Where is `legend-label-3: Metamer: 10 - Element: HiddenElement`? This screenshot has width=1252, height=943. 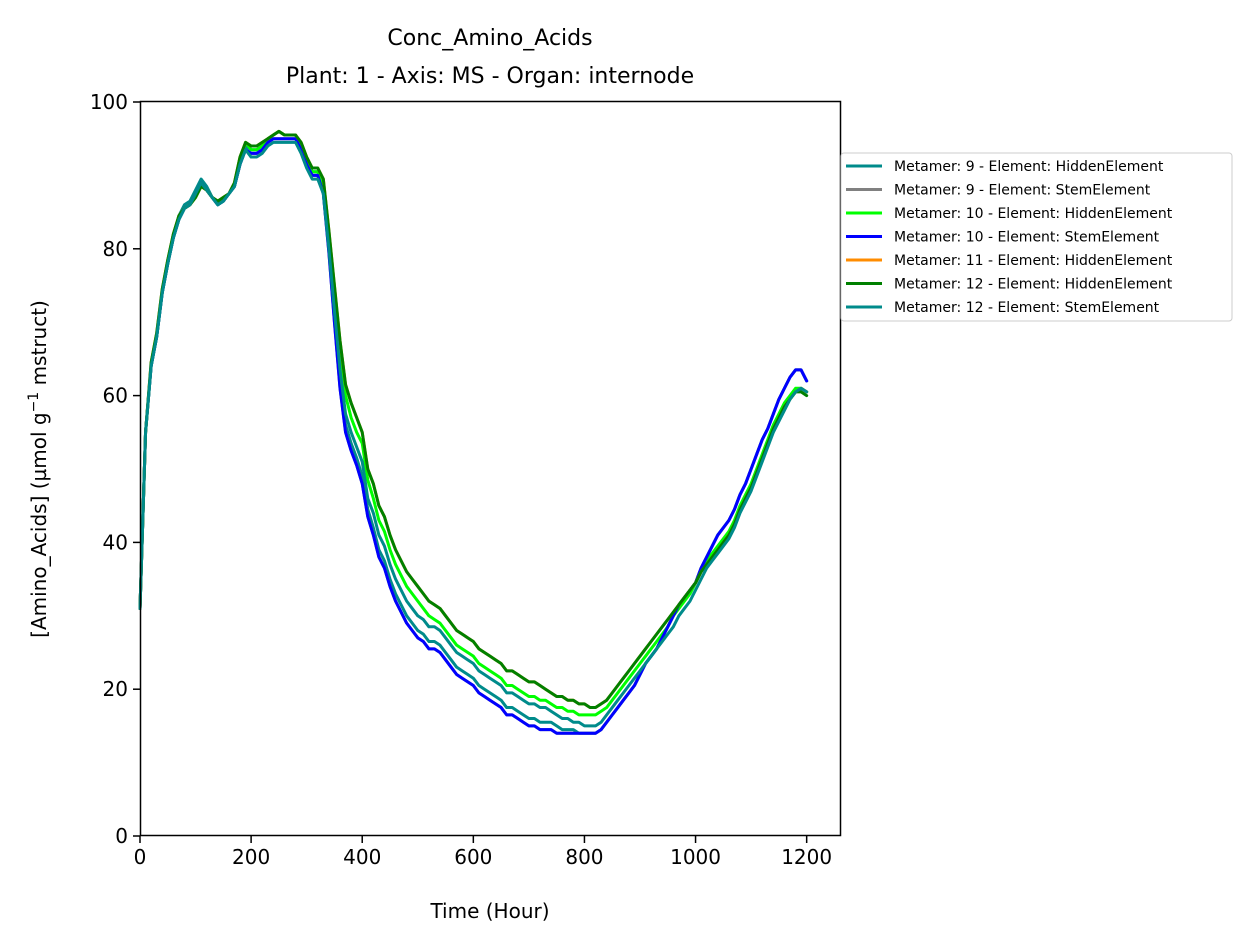 legend-label-3: Metamer: 10 - Element: HiddenElement is located at coordinates (1033, 214).